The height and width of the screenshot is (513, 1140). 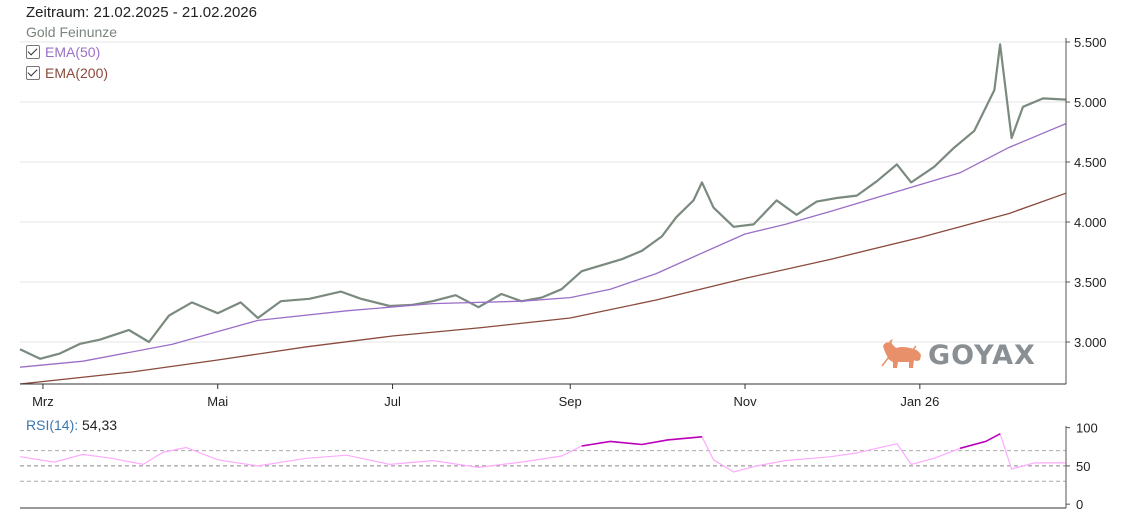 I want to click on ema50-label: EMA(50), so click(x=73, y=52).